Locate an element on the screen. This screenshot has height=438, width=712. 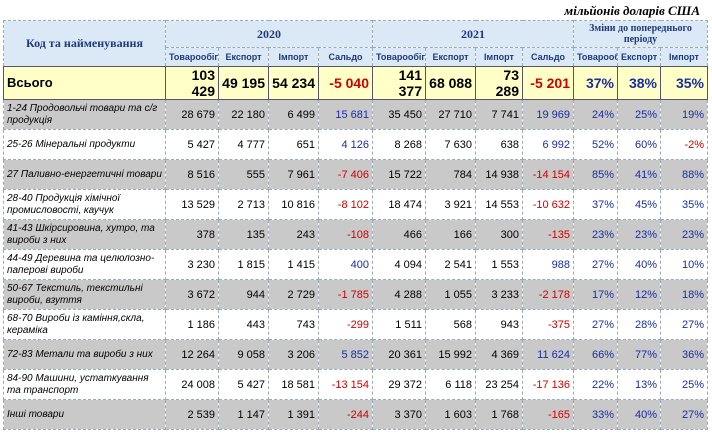
cell: -5 201 is located at coordinates (548, 83).